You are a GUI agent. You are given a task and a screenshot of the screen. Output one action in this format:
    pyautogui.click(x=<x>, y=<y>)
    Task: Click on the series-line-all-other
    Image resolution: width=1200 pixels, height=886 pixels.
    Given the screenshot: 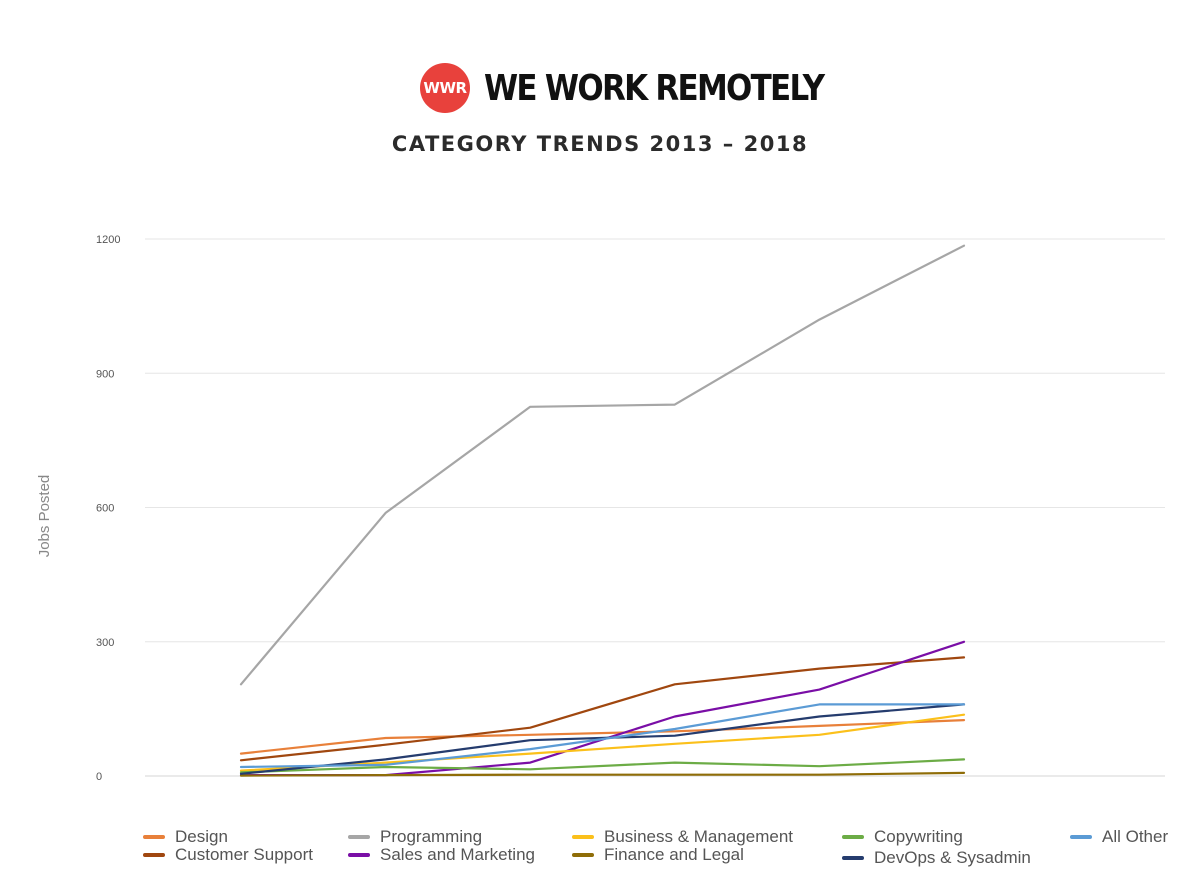 What is the action you would take?
    pyautogui.click(x=602, y=736)
    